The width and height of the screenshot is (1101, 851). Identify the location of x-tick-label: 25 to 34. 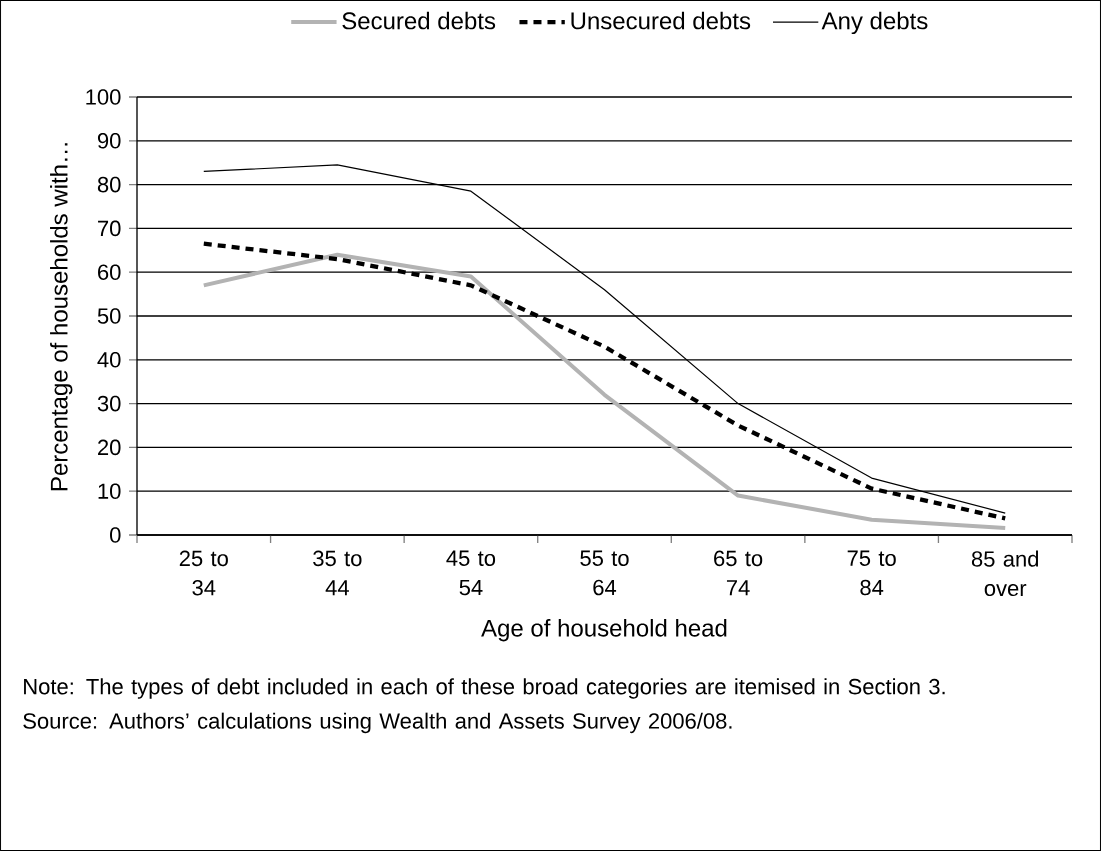
(203, 573).